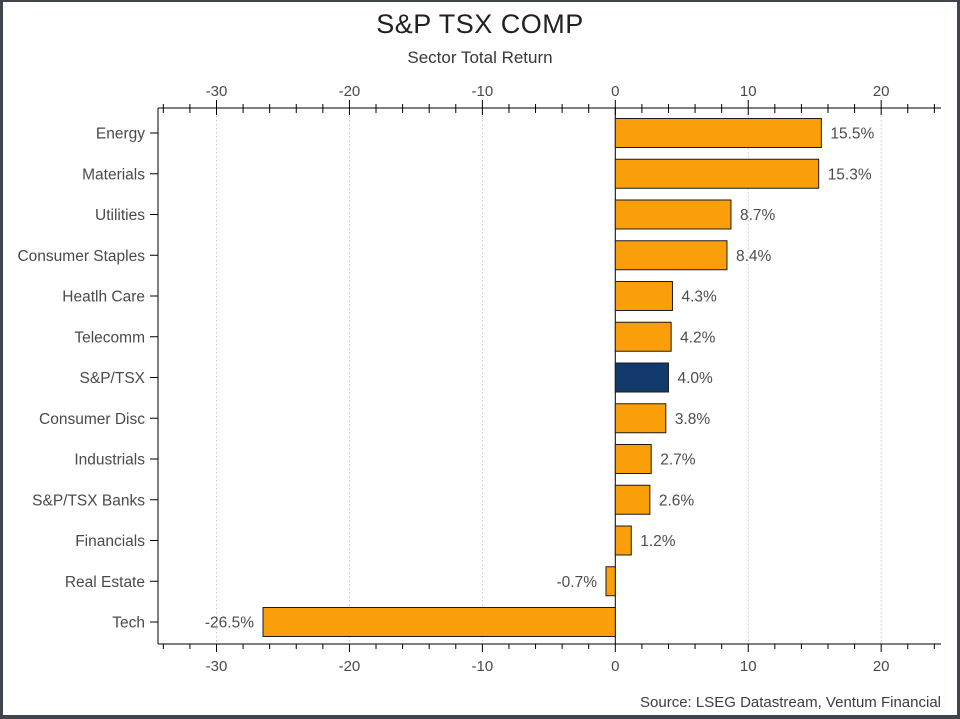 Image resolution: width=960 pixels, height=719 pixels. I want to click on category-label: Industrials, so click(109, 460).